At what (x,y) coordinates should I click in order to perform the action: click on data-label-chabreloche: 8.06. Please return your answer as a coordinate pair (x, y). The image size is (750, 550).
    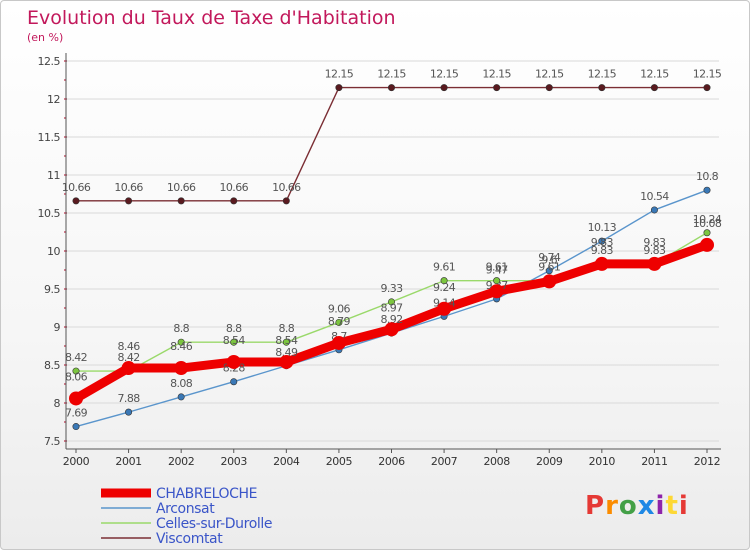
    Looking at the image, I should click on (76, 376).